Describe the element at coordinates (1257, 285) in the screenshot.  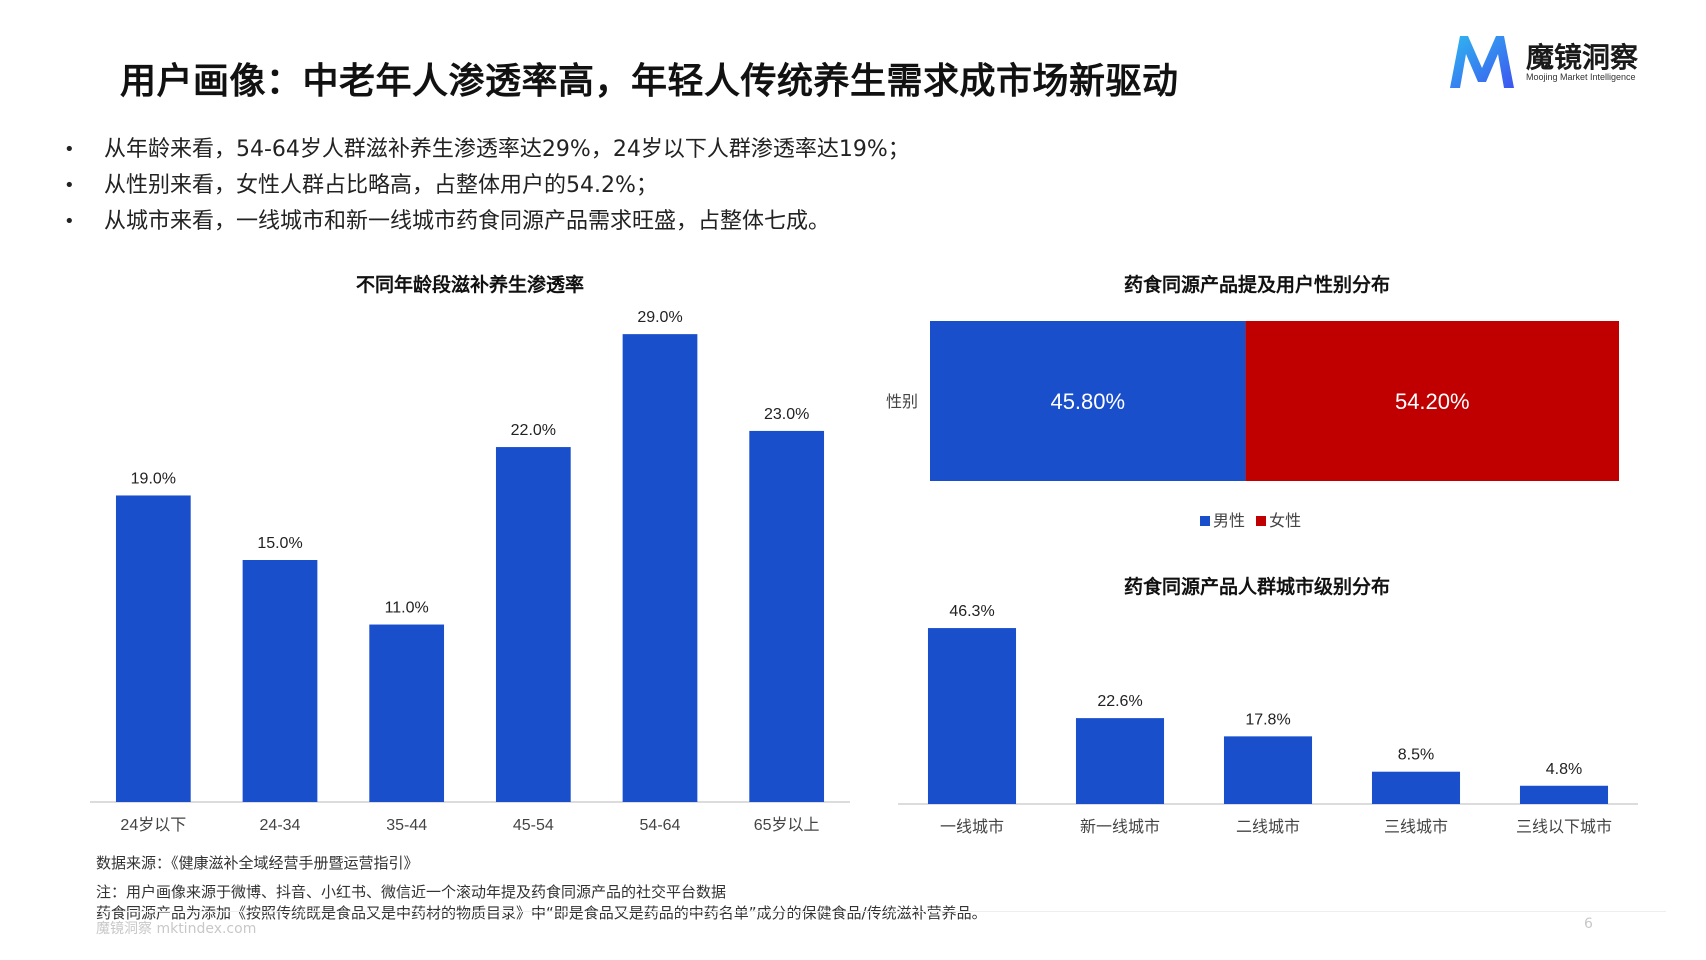
I see `gender-chart-title: 药食同源产品提及用户性别分布` at that location.